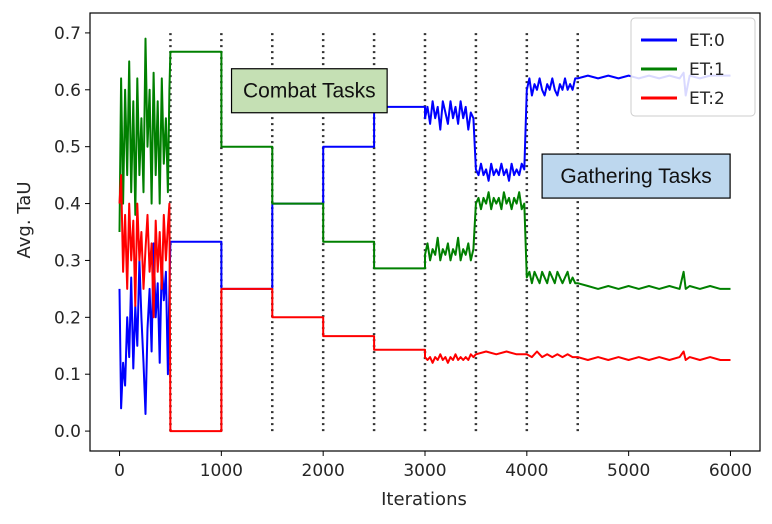 This screenshot has width=772, height=524. What do you see at coordinates (424, 499) in the screenshot?
I see `x-axis-label: Iterations` at bounding box center [424, 499].